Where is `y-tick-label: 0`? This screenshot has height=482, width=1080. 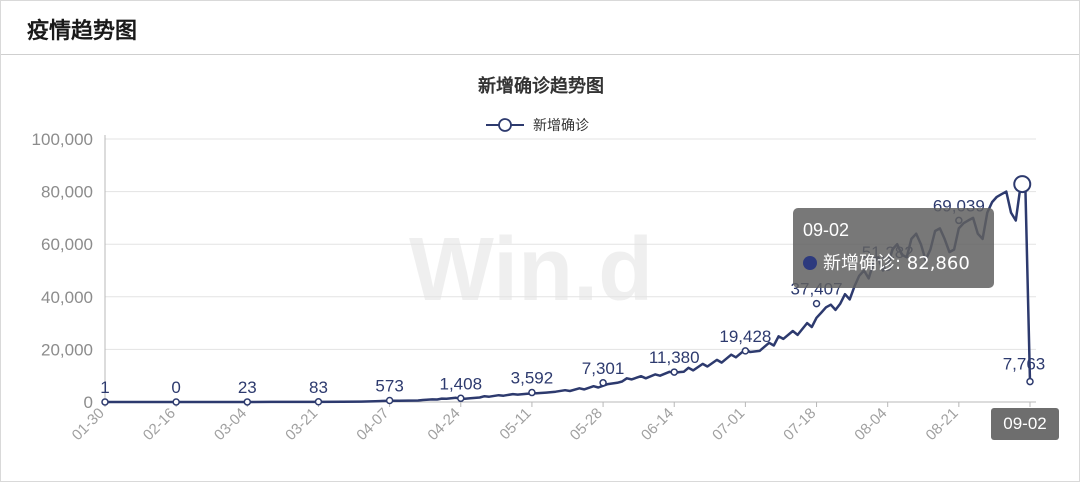 y-tick-label: 0 is located at coordinates (88, 402).